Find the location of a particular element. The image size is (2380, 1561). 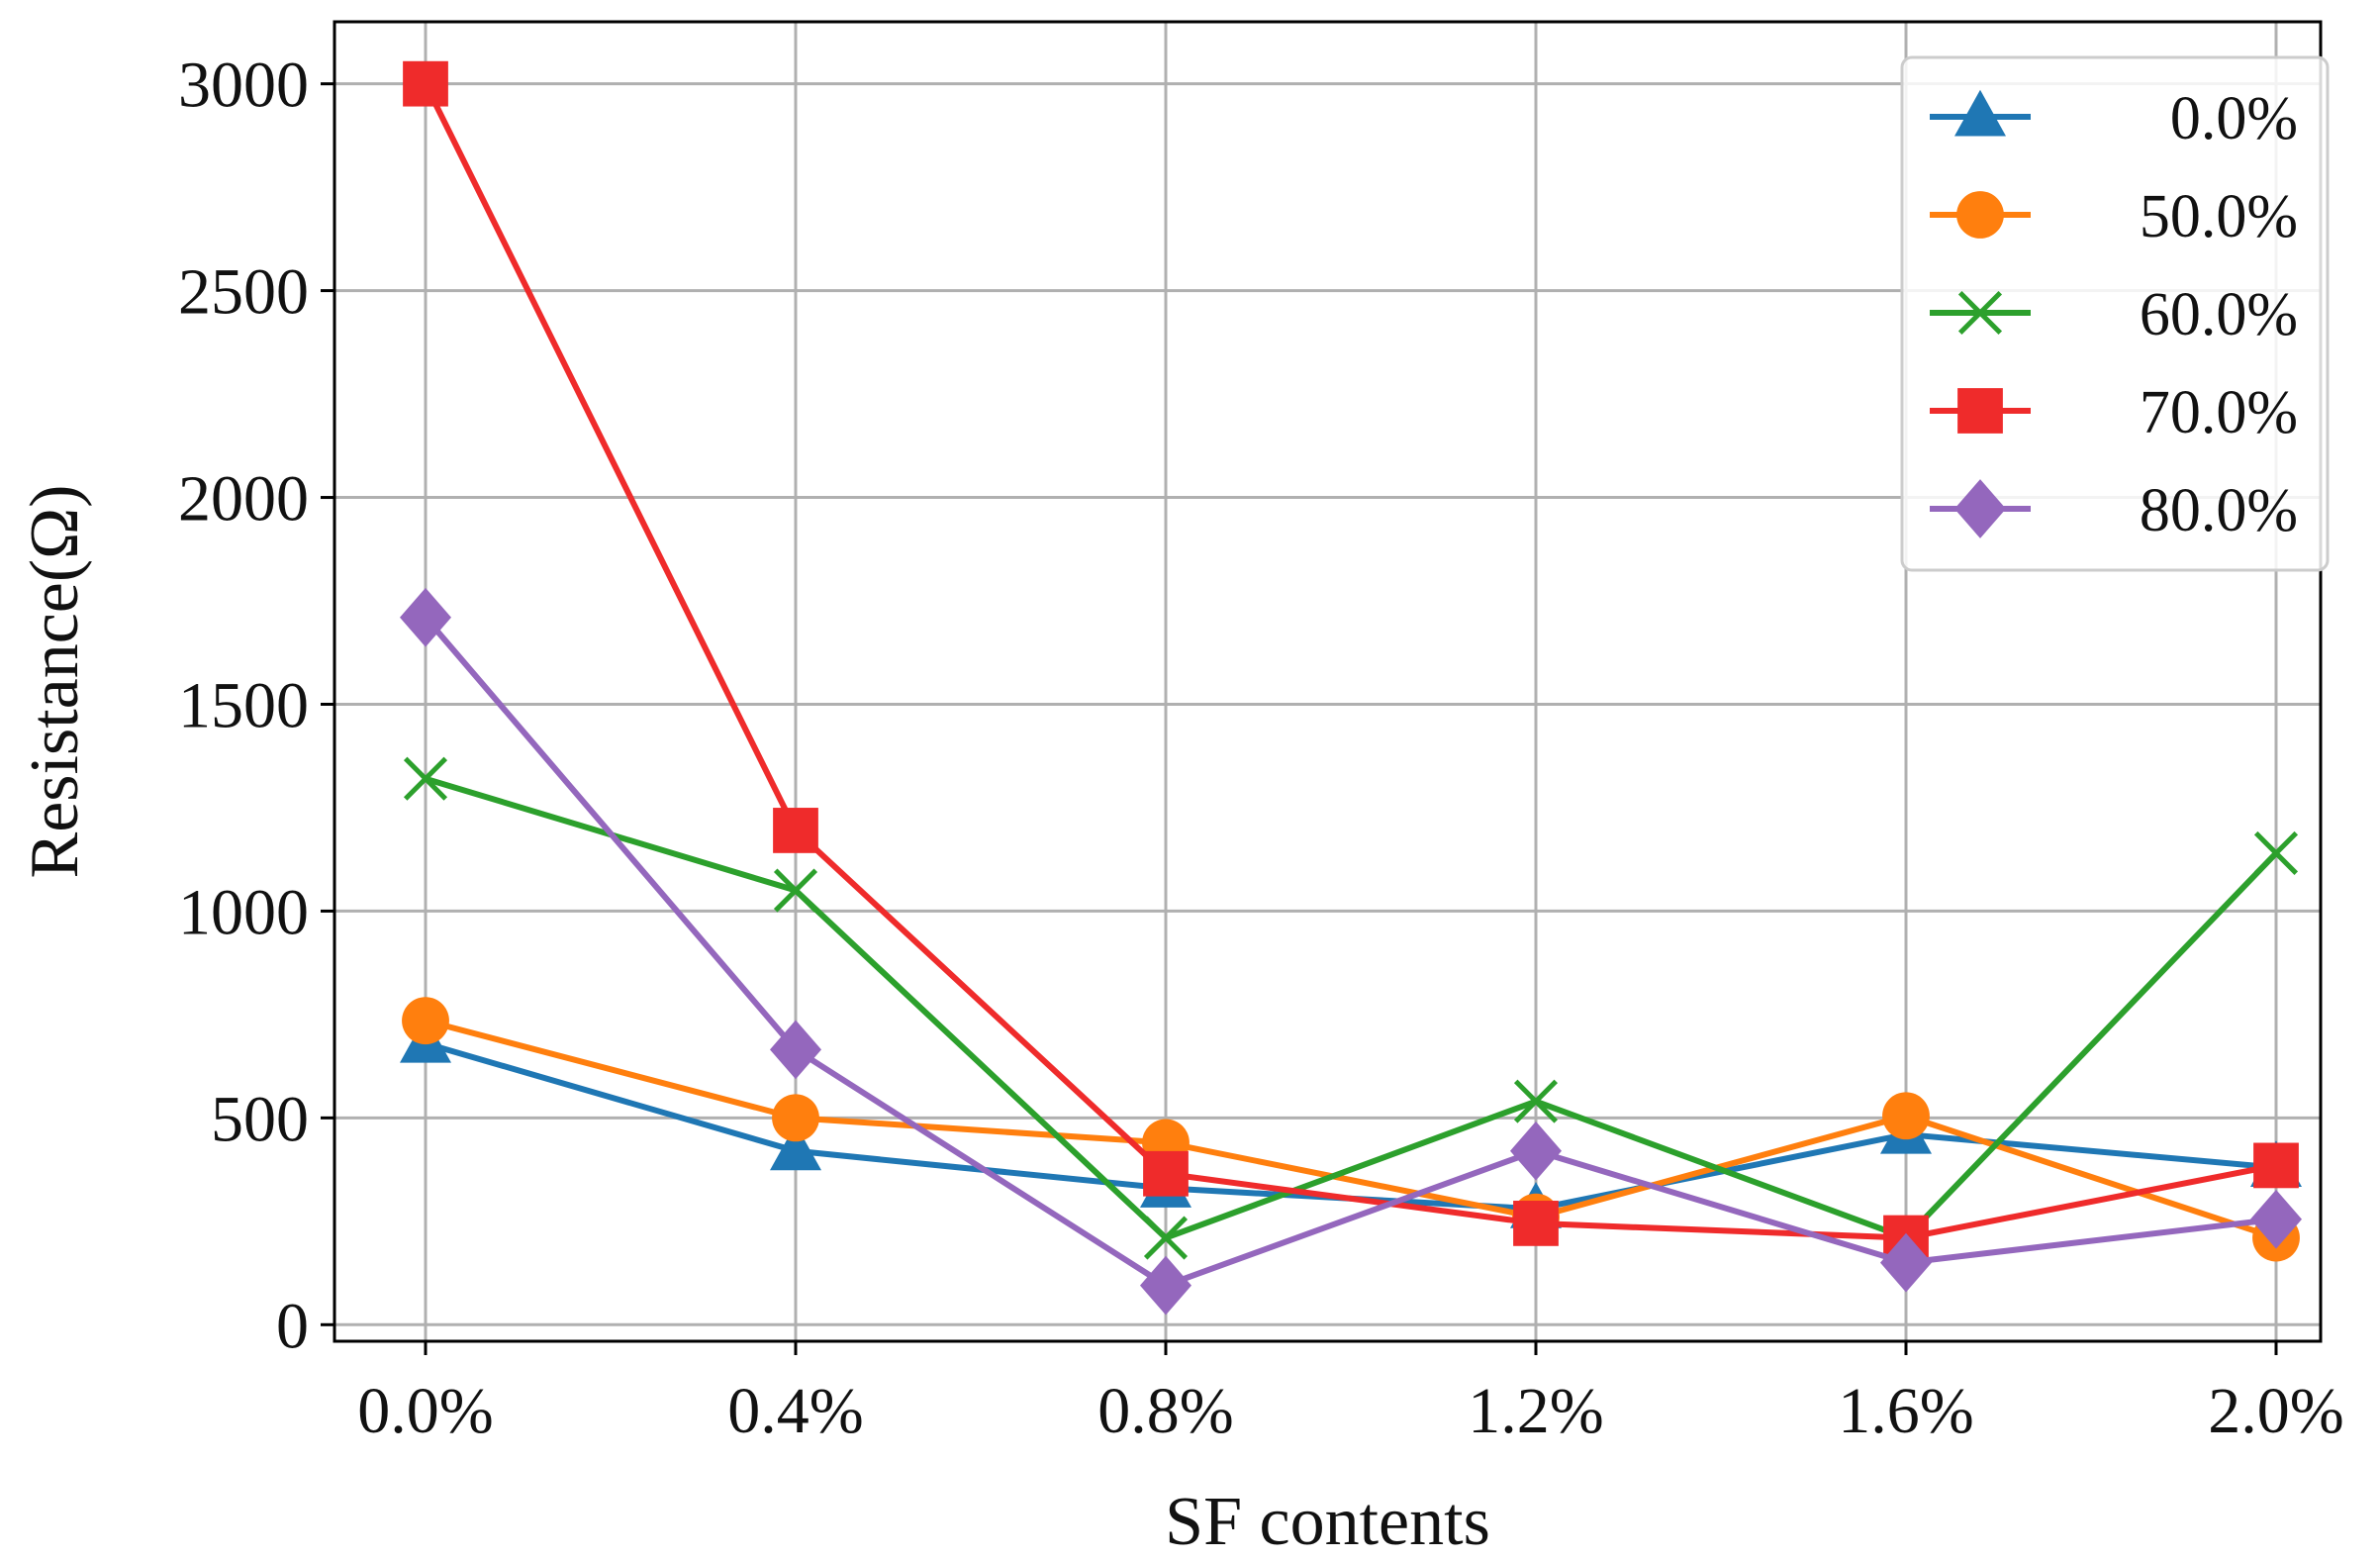

y-tick-label: 0 is located at coordinates (293, 1326).